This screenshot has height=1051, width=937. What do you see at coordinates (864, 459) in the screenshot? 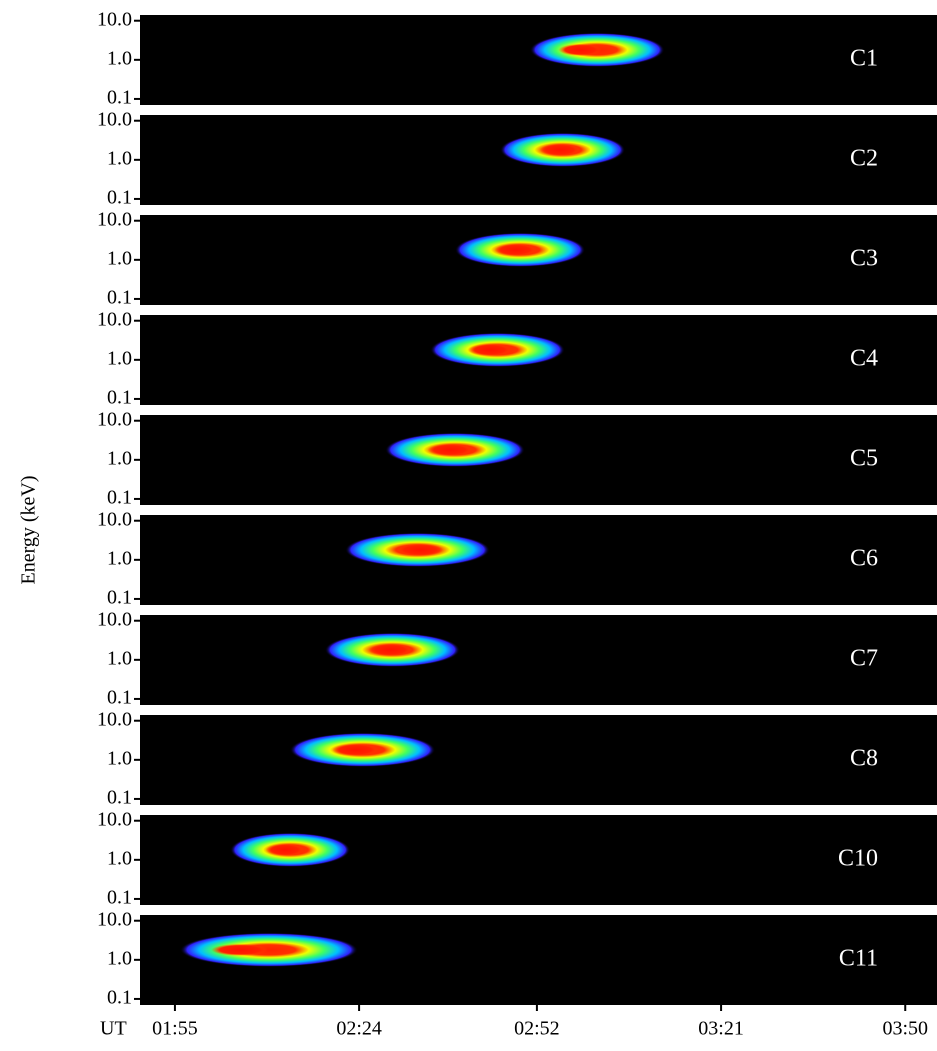
I see `panel-label: C5` at bounding box center [864, 459].